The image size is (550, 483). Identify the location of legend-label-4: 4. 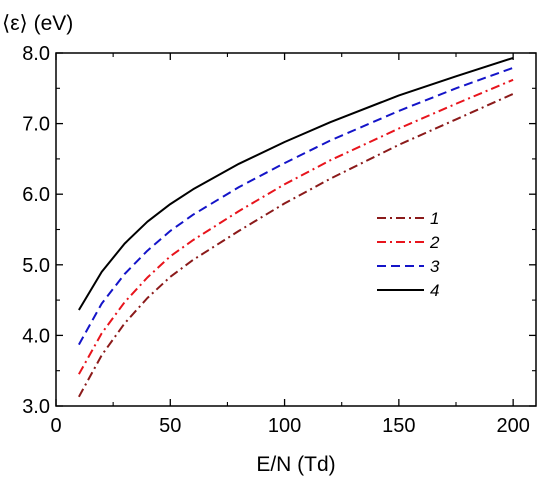
(434, 290).